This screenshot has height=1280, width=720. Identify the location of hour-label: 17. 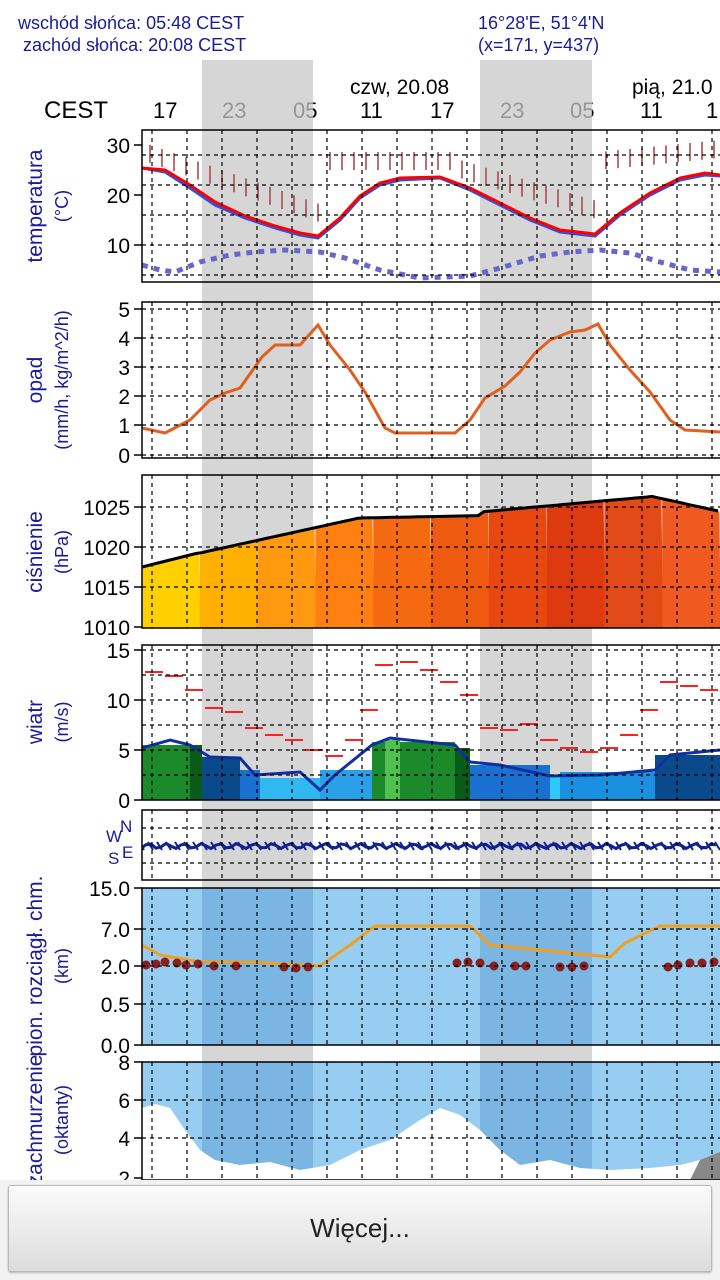
(165, 110).